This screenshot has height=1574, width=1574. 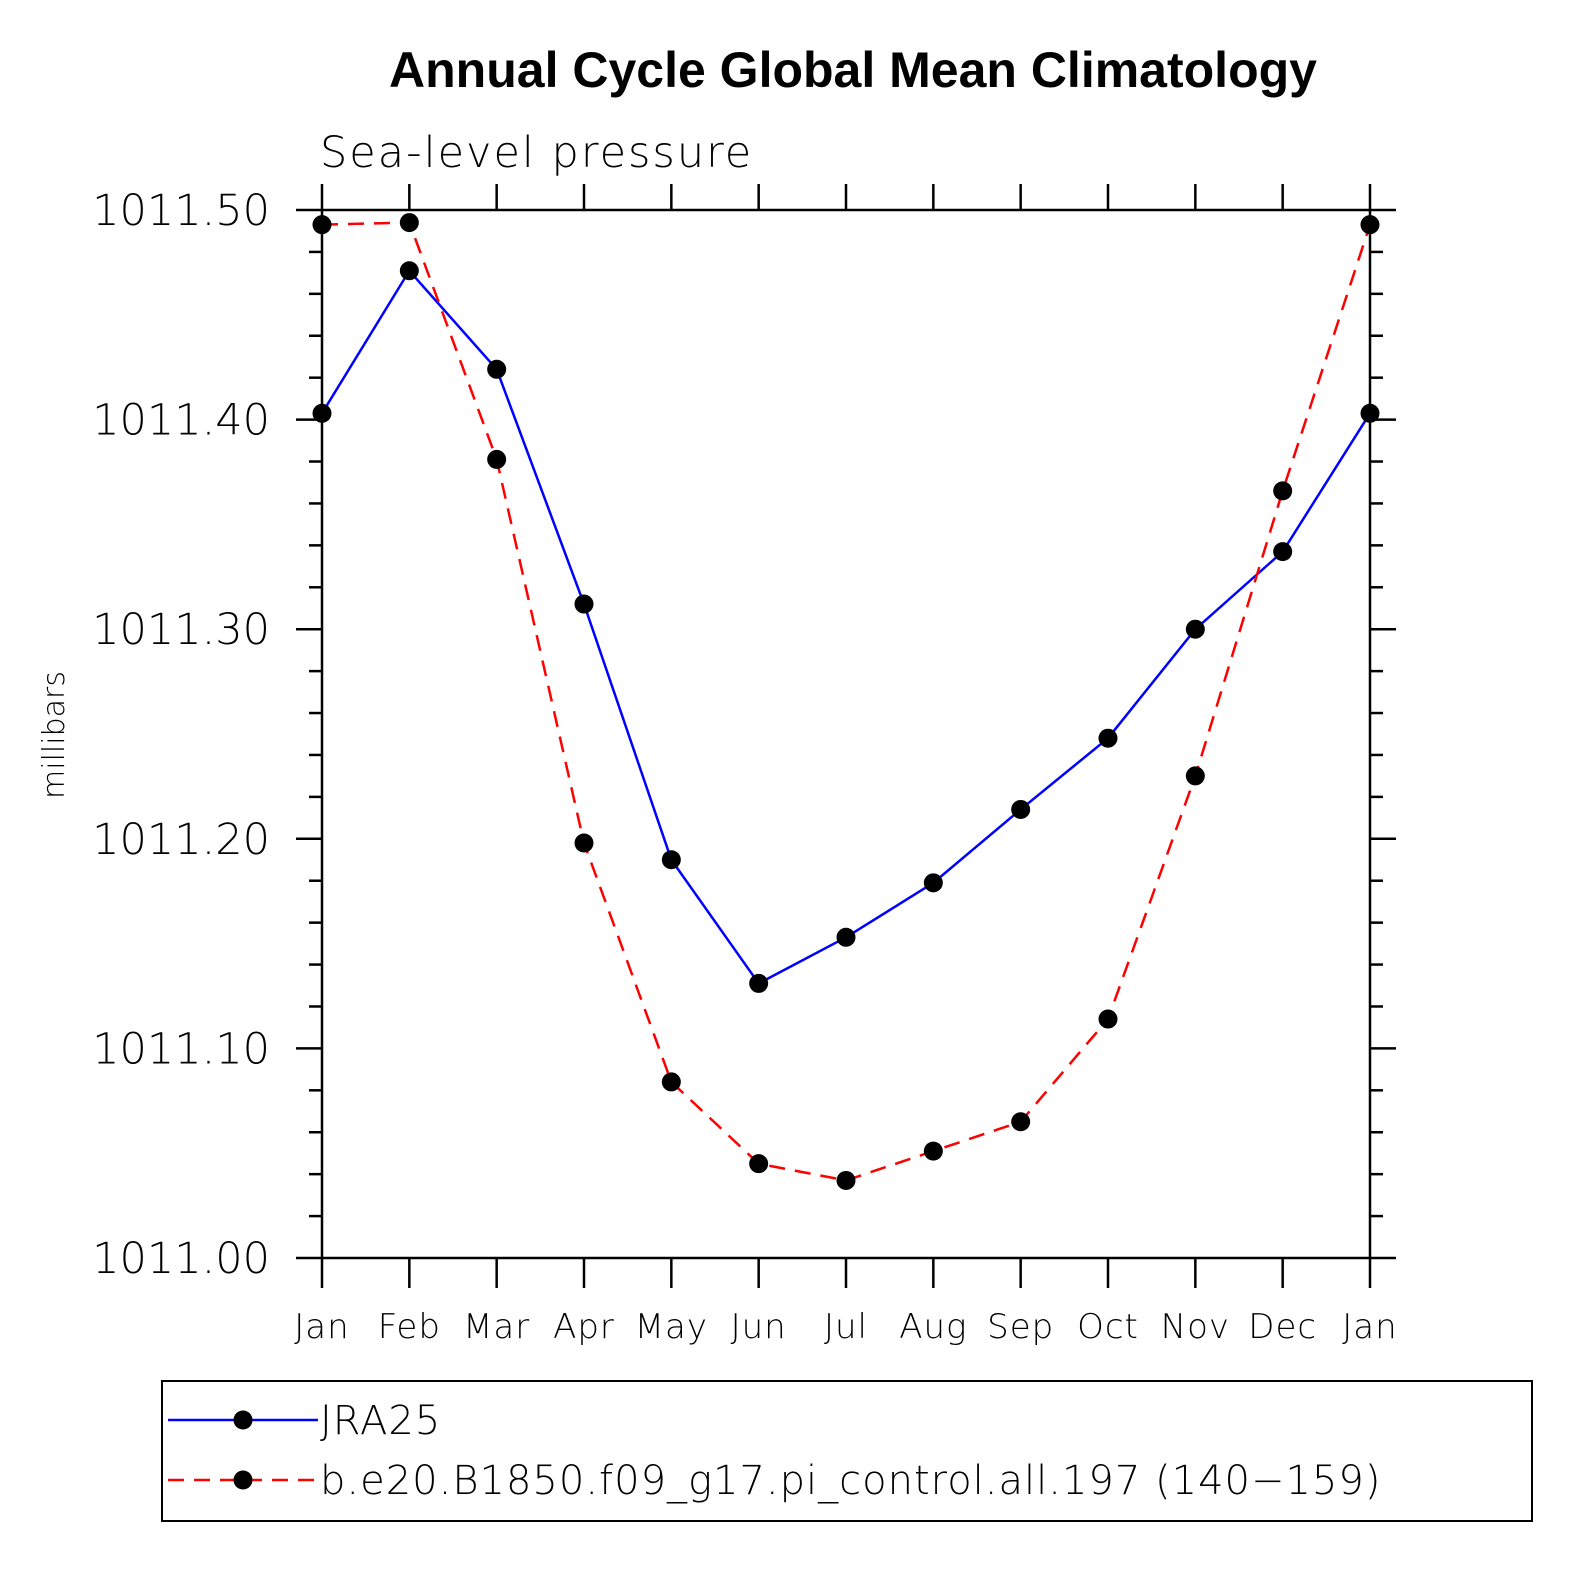 I want to click on x-tick-label: May, so click(x=671, y=1327).